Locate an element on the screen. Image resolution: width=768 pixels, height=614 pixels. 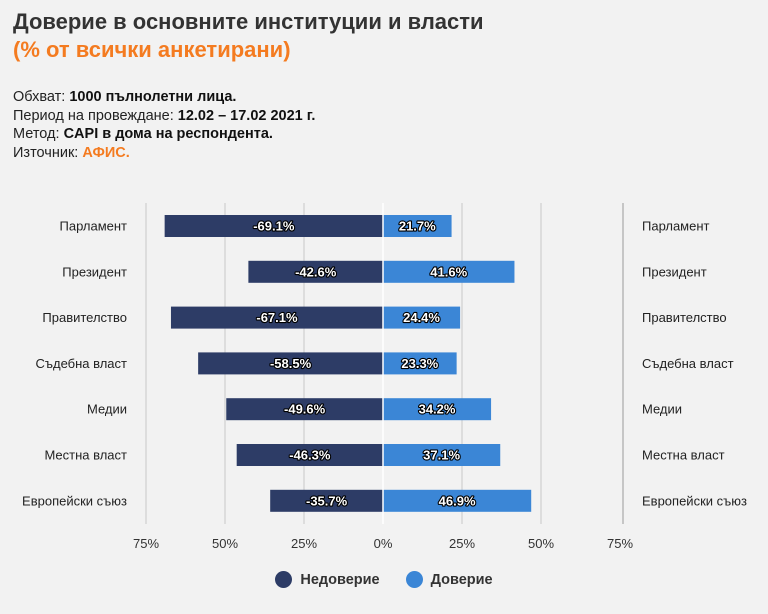
data-label-trust: 24.4% is located at coordinates (421, 317).